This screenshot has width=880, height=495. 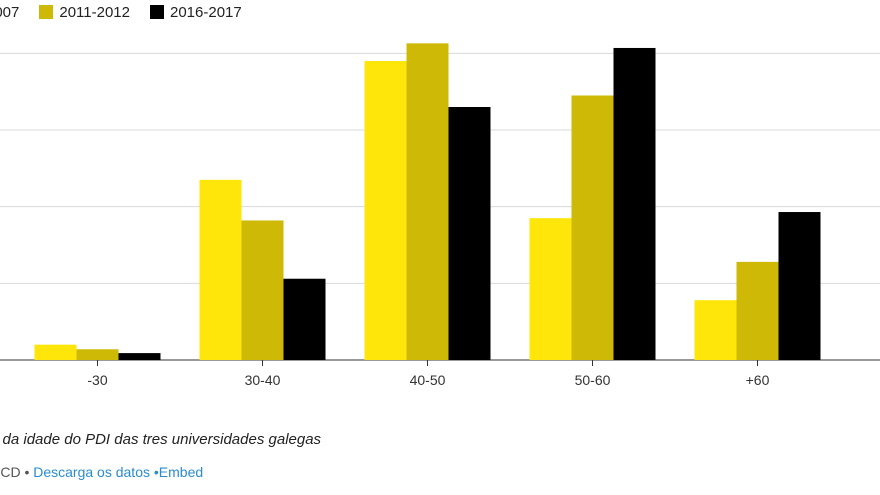 I want to click on download-data-link: Descarga os datos, so click(x=91, y=472).